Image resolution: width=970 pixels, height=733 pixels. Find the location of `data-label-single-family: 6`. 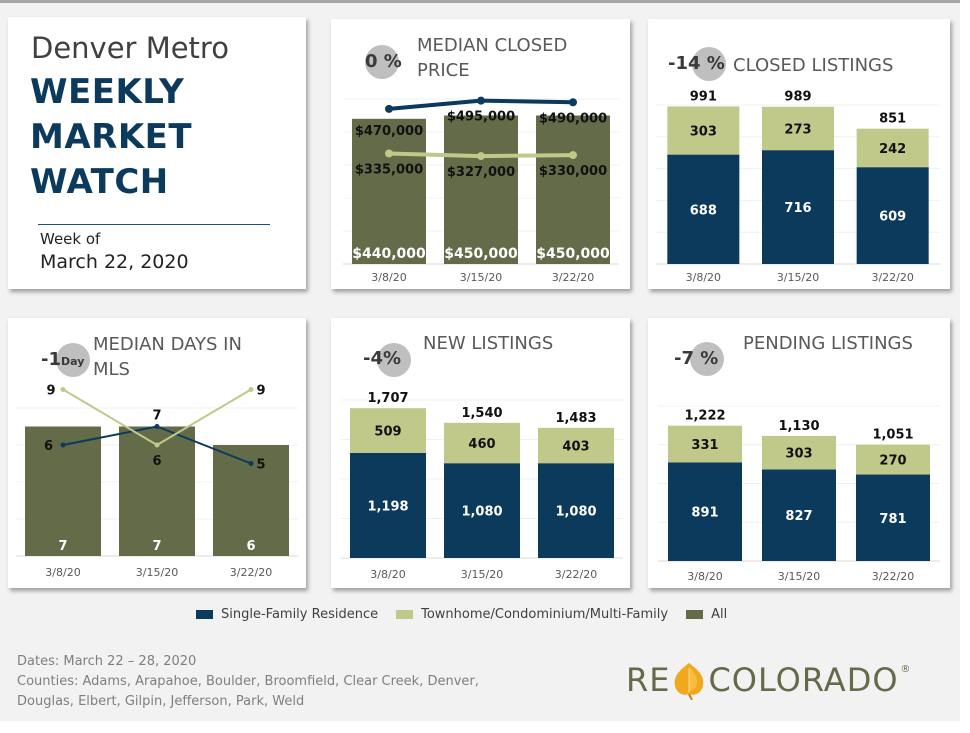

data-label-single-family: 6 is located at coordinates (48, 446).